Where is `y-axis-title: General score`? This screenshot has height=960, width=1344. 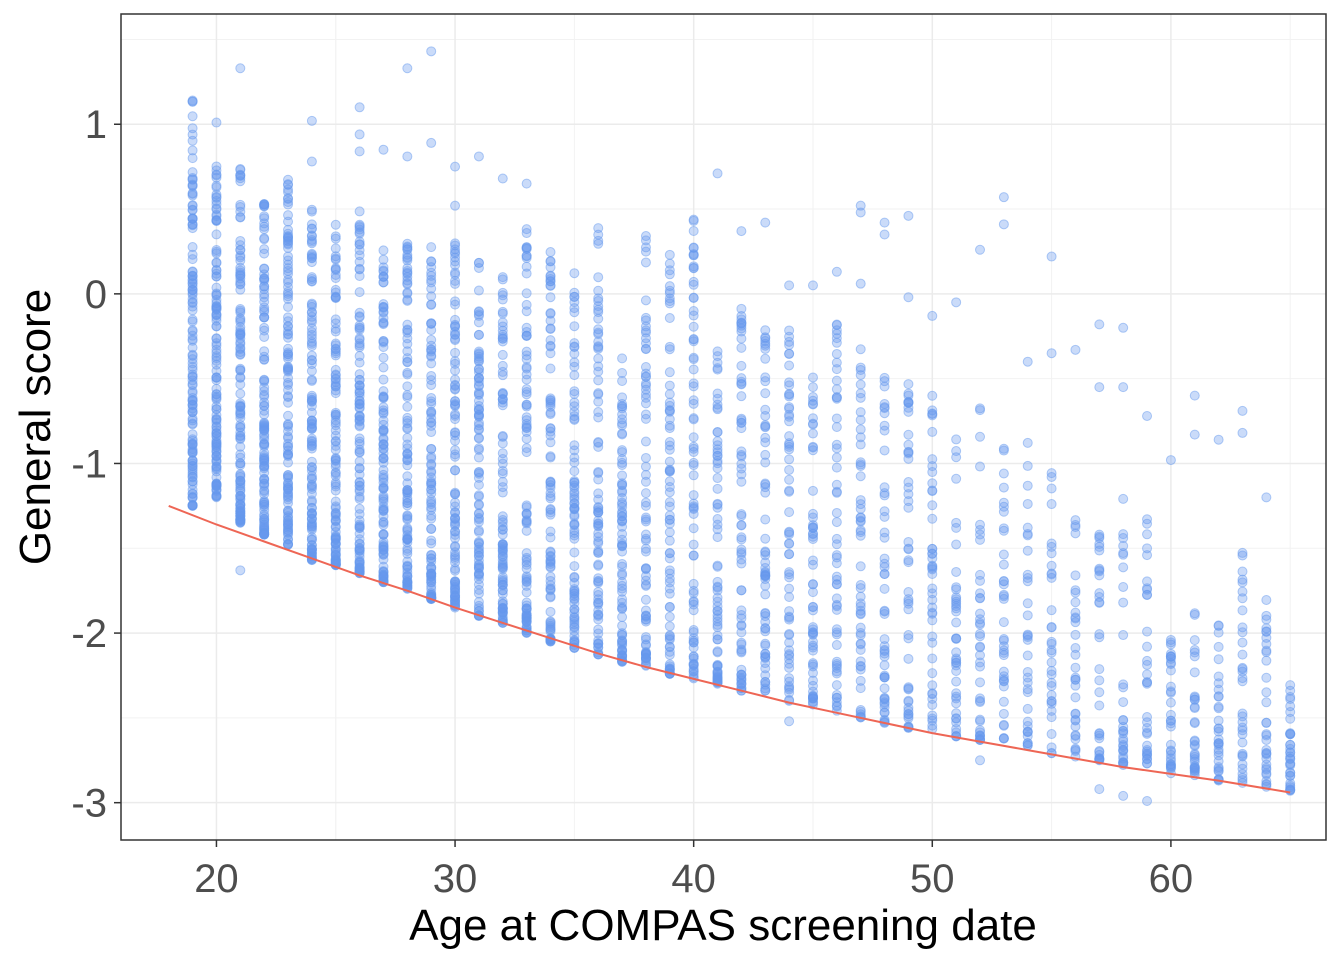 y-axis-title: General score is located at coordinates (35, 427).